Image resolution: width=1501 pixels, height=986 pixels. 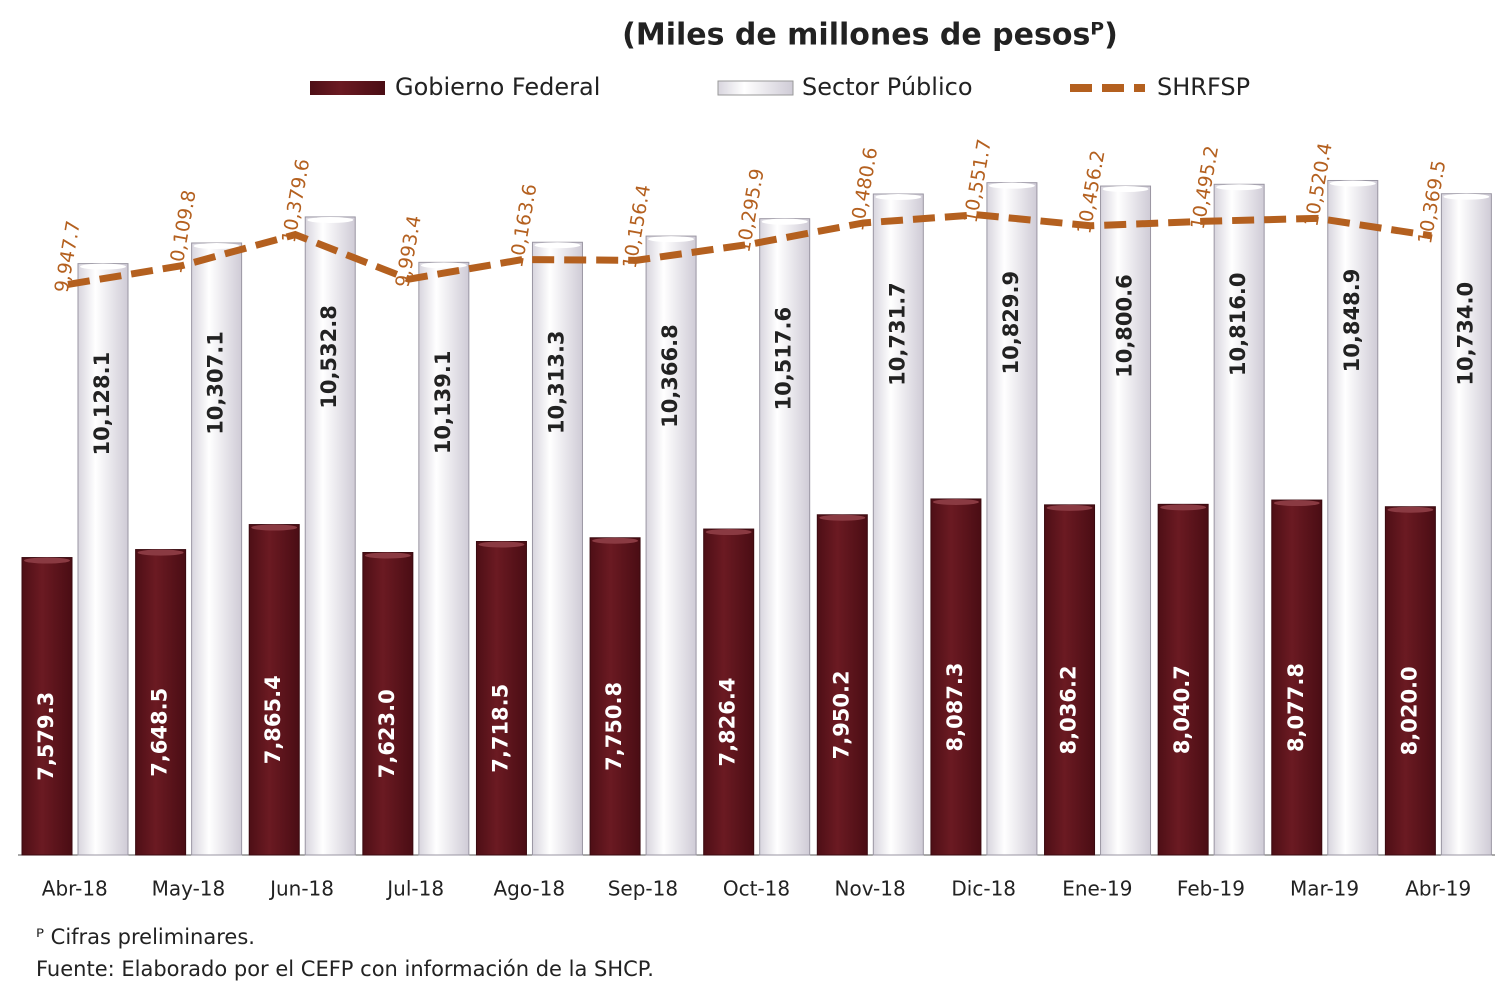 I want to click on x-tick-label: Mar-19, so click(x=1324, y=889).